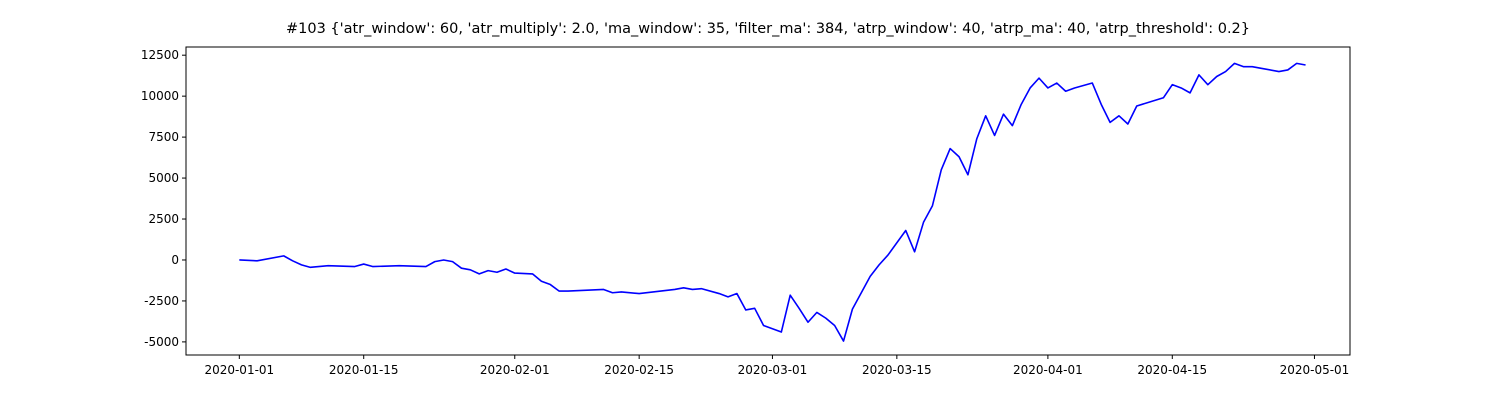 The height and width of the screenshot is (400, 1500). Describe the element at coordinates (639, 370) in the screenshot. I see `x-tick-label: 2020-02-15` at that location.